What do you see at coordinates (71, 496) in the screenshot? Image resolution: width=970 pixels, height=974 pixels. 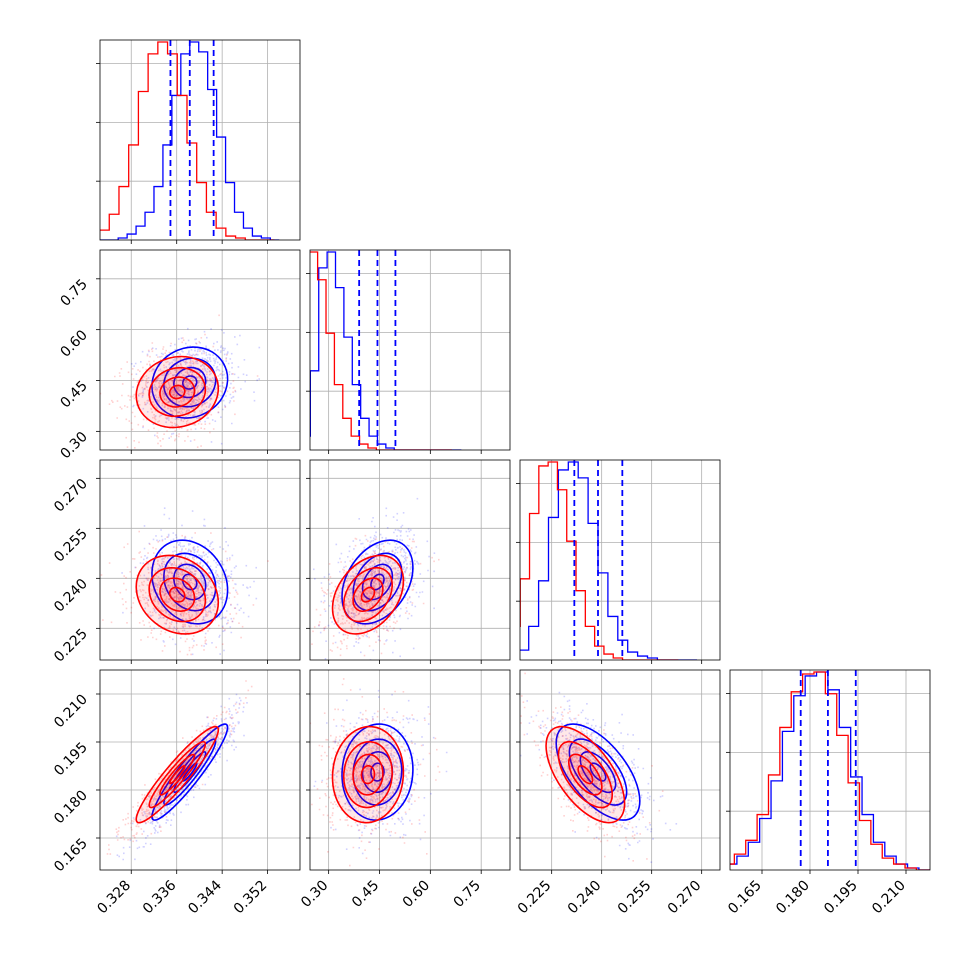 I see `y-tick-label-2-3: 0.270` at bounding box center [71, 496].